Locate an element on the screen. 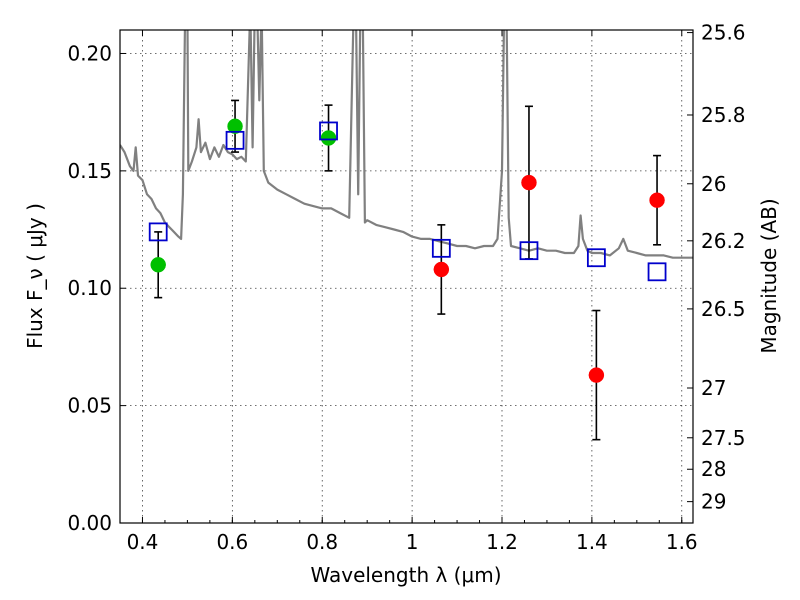 This screenshot has width=800, height=600. right-tick-label: 26.2 is located at coordinates (723, 241).